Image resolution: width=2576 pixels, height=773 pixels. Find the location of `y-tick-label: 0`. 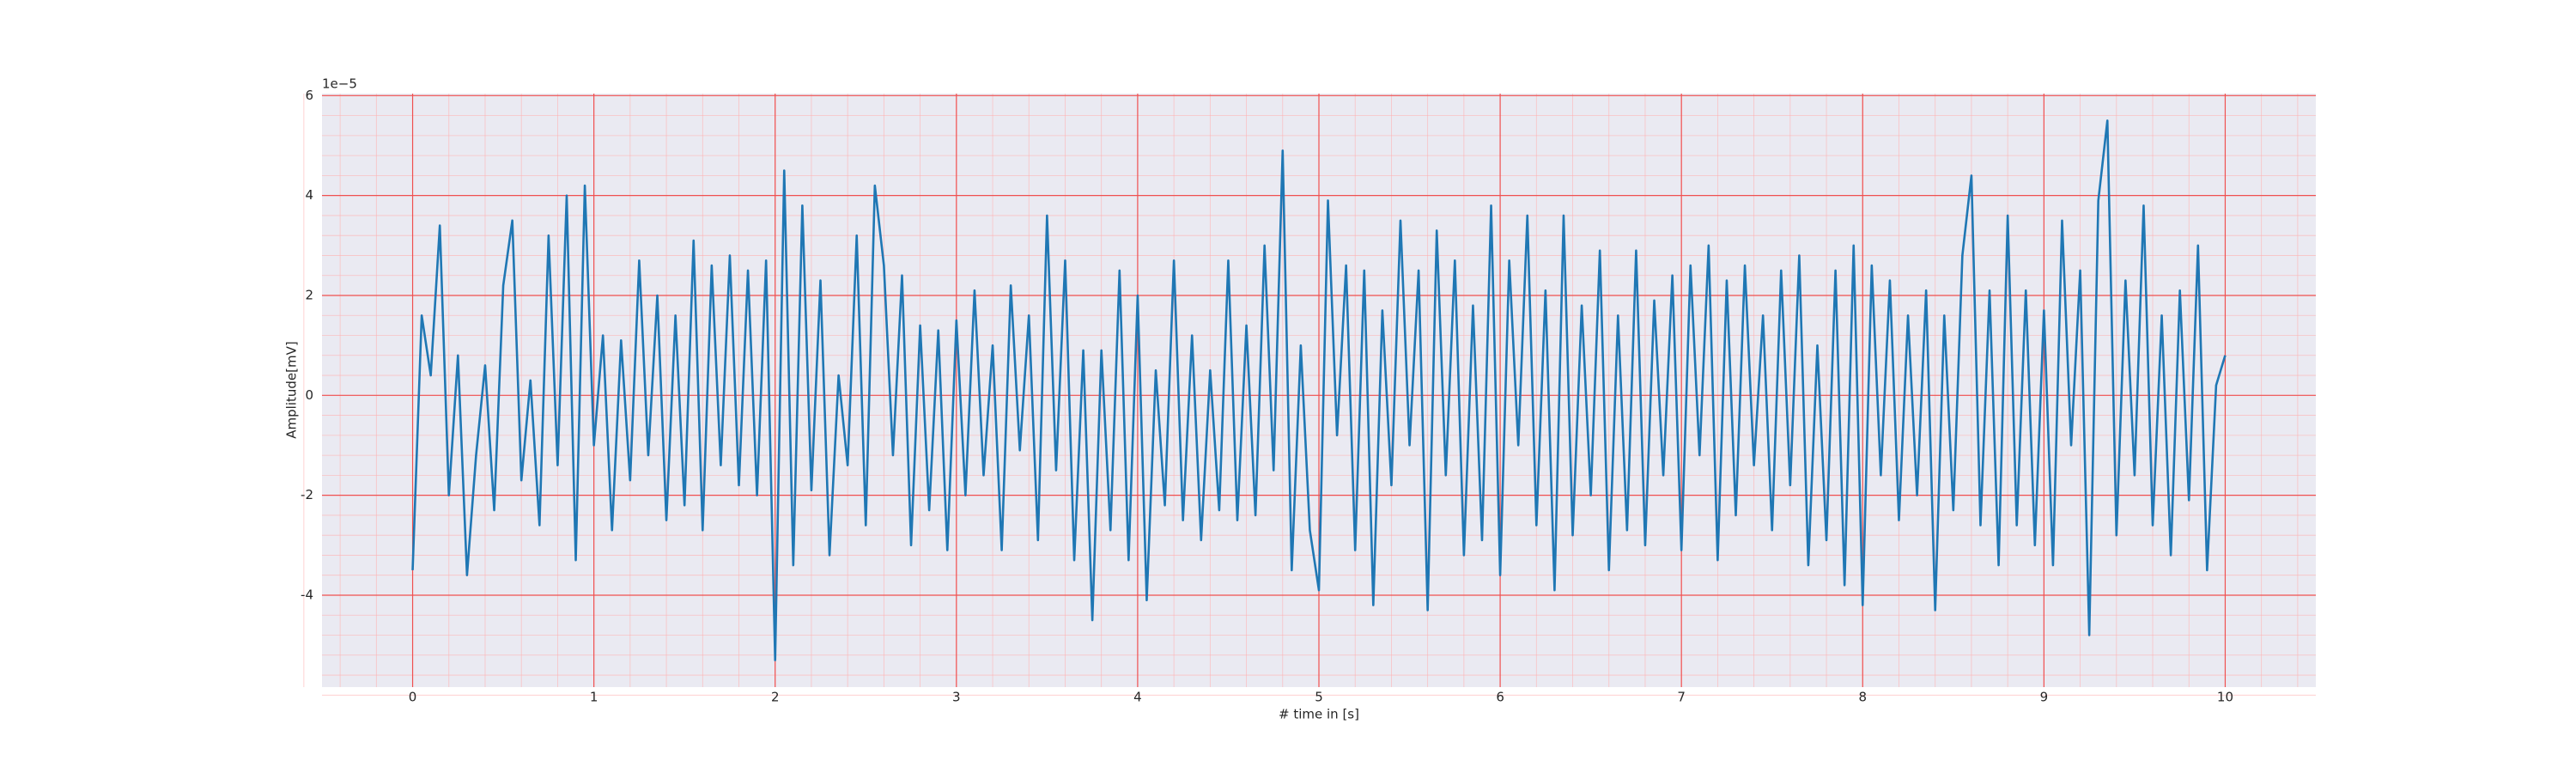

y-tick-label: 0 is located at coordinates (309, 395).